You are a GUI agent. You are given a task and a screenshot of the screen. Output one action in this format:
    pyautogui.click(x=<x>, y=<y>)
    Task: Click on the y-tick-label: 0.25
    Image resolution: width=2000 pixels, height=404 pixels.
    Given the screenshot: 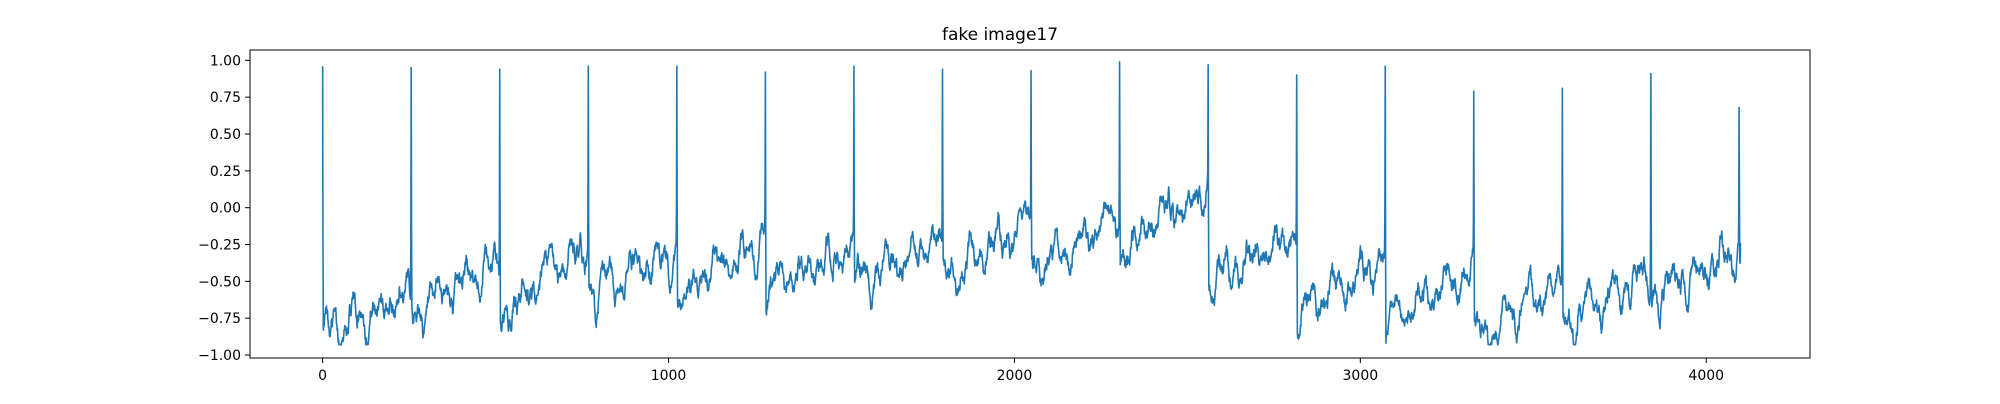 What is the action you would take?
    pyautogui.click(x=225, y=172)
    